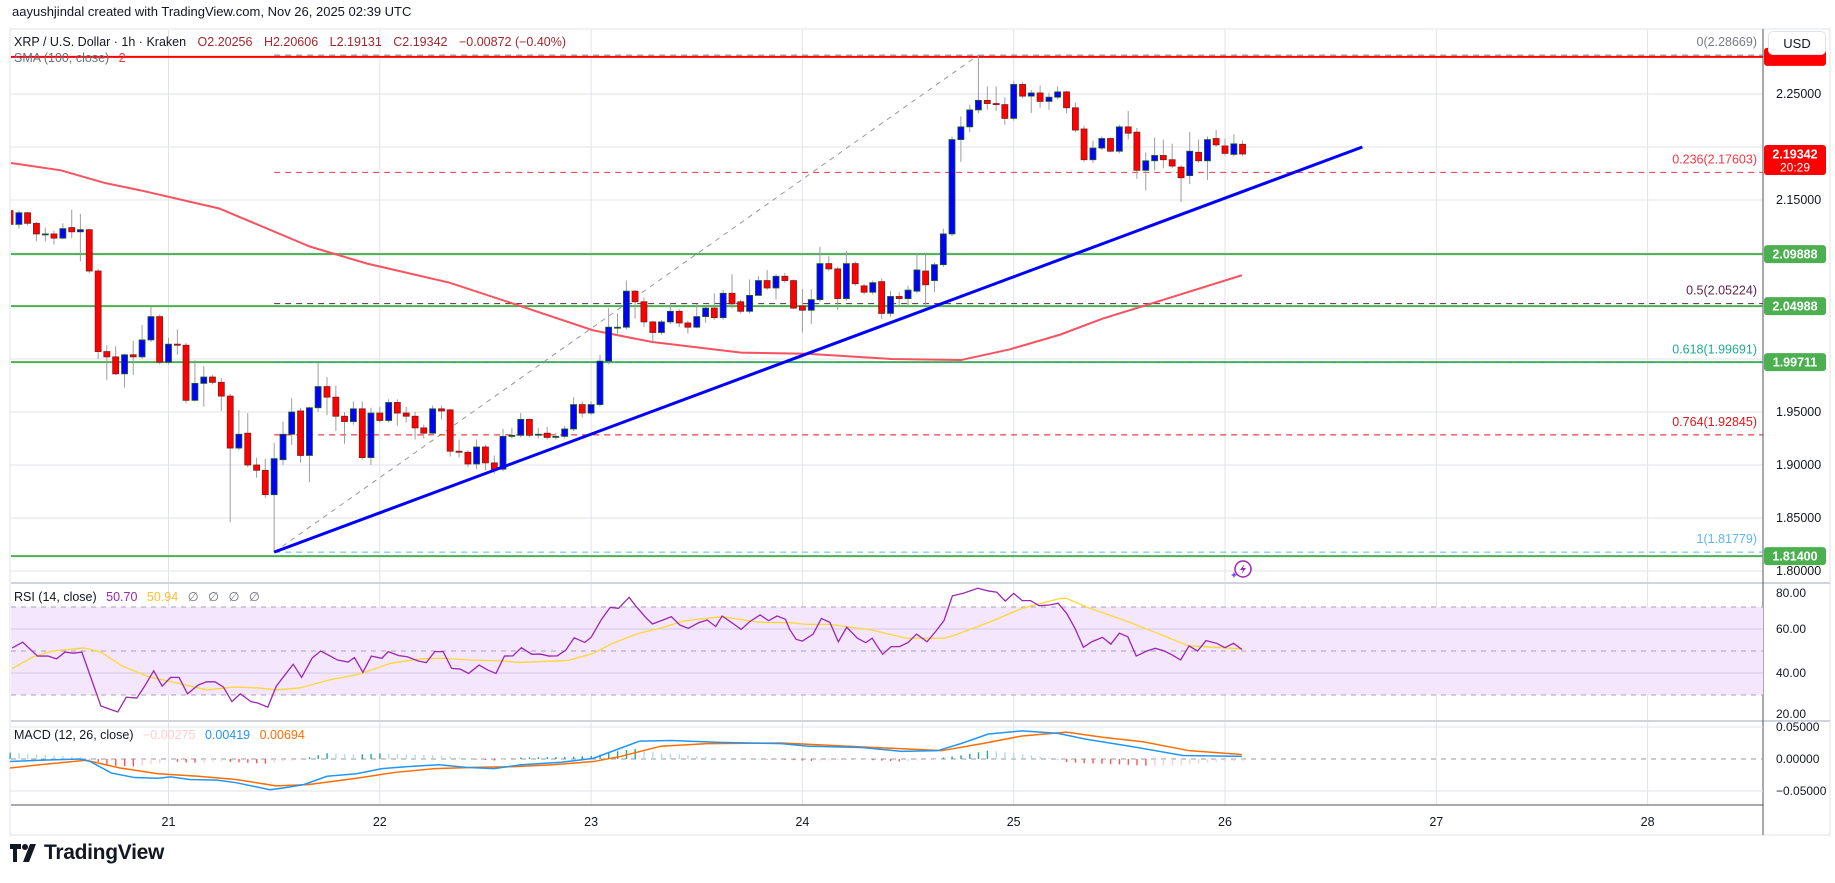  Describe the element at coordinates (100, 42) in the screenshot. I see `symbol-title: XRP / U.S. Dollar · 1h · Kraken` at that location.